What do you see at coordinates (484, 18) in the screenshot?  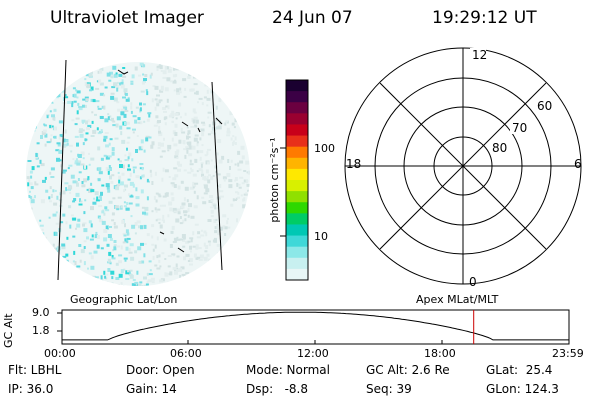 I see `time-label: 19:29:12 UT` at bounding box center [484, 18].